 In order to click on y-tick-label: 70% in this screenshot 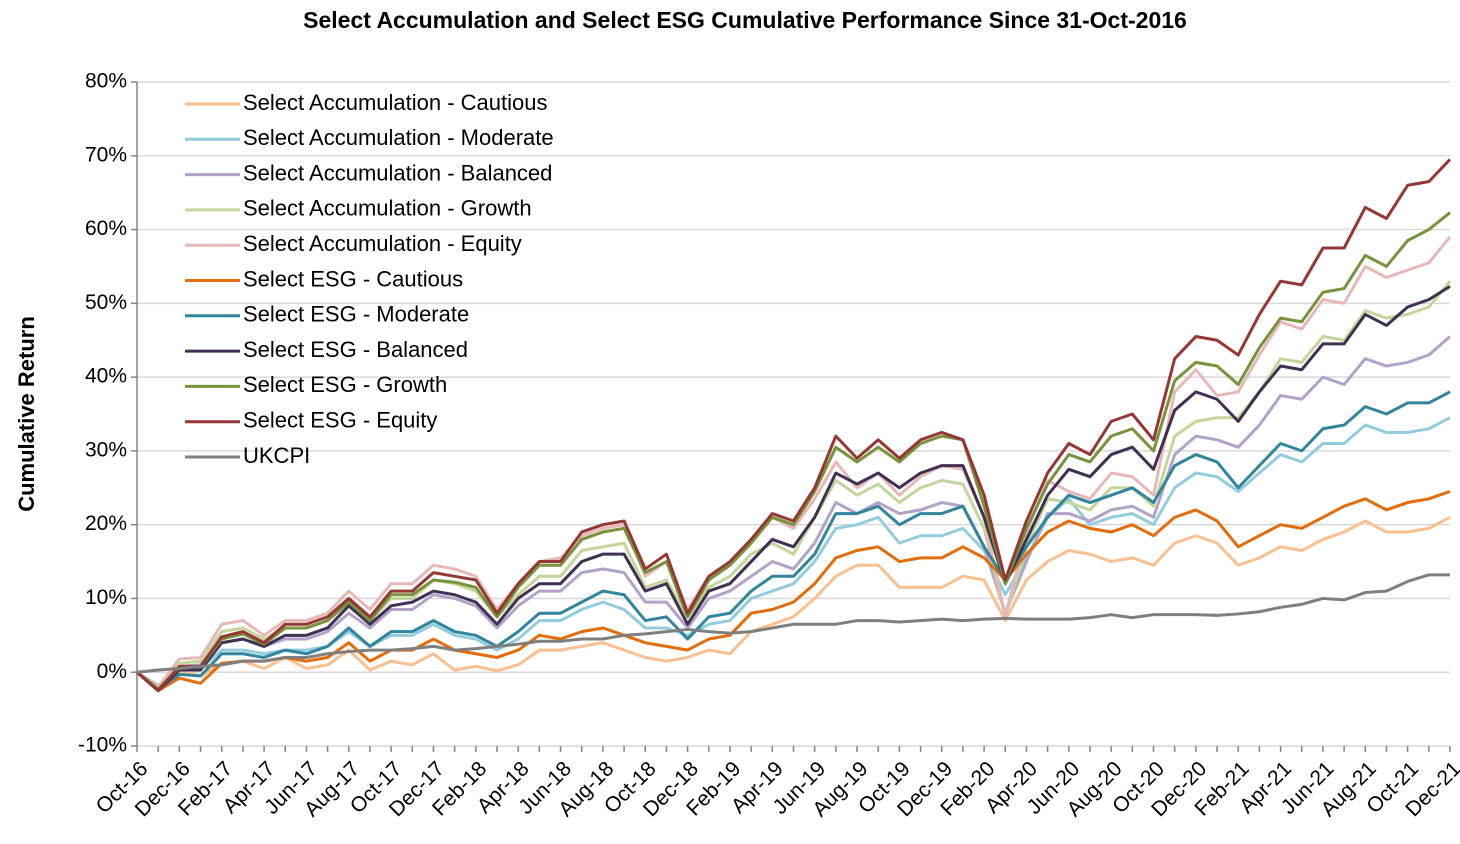, I will do `click(106, 154)`.